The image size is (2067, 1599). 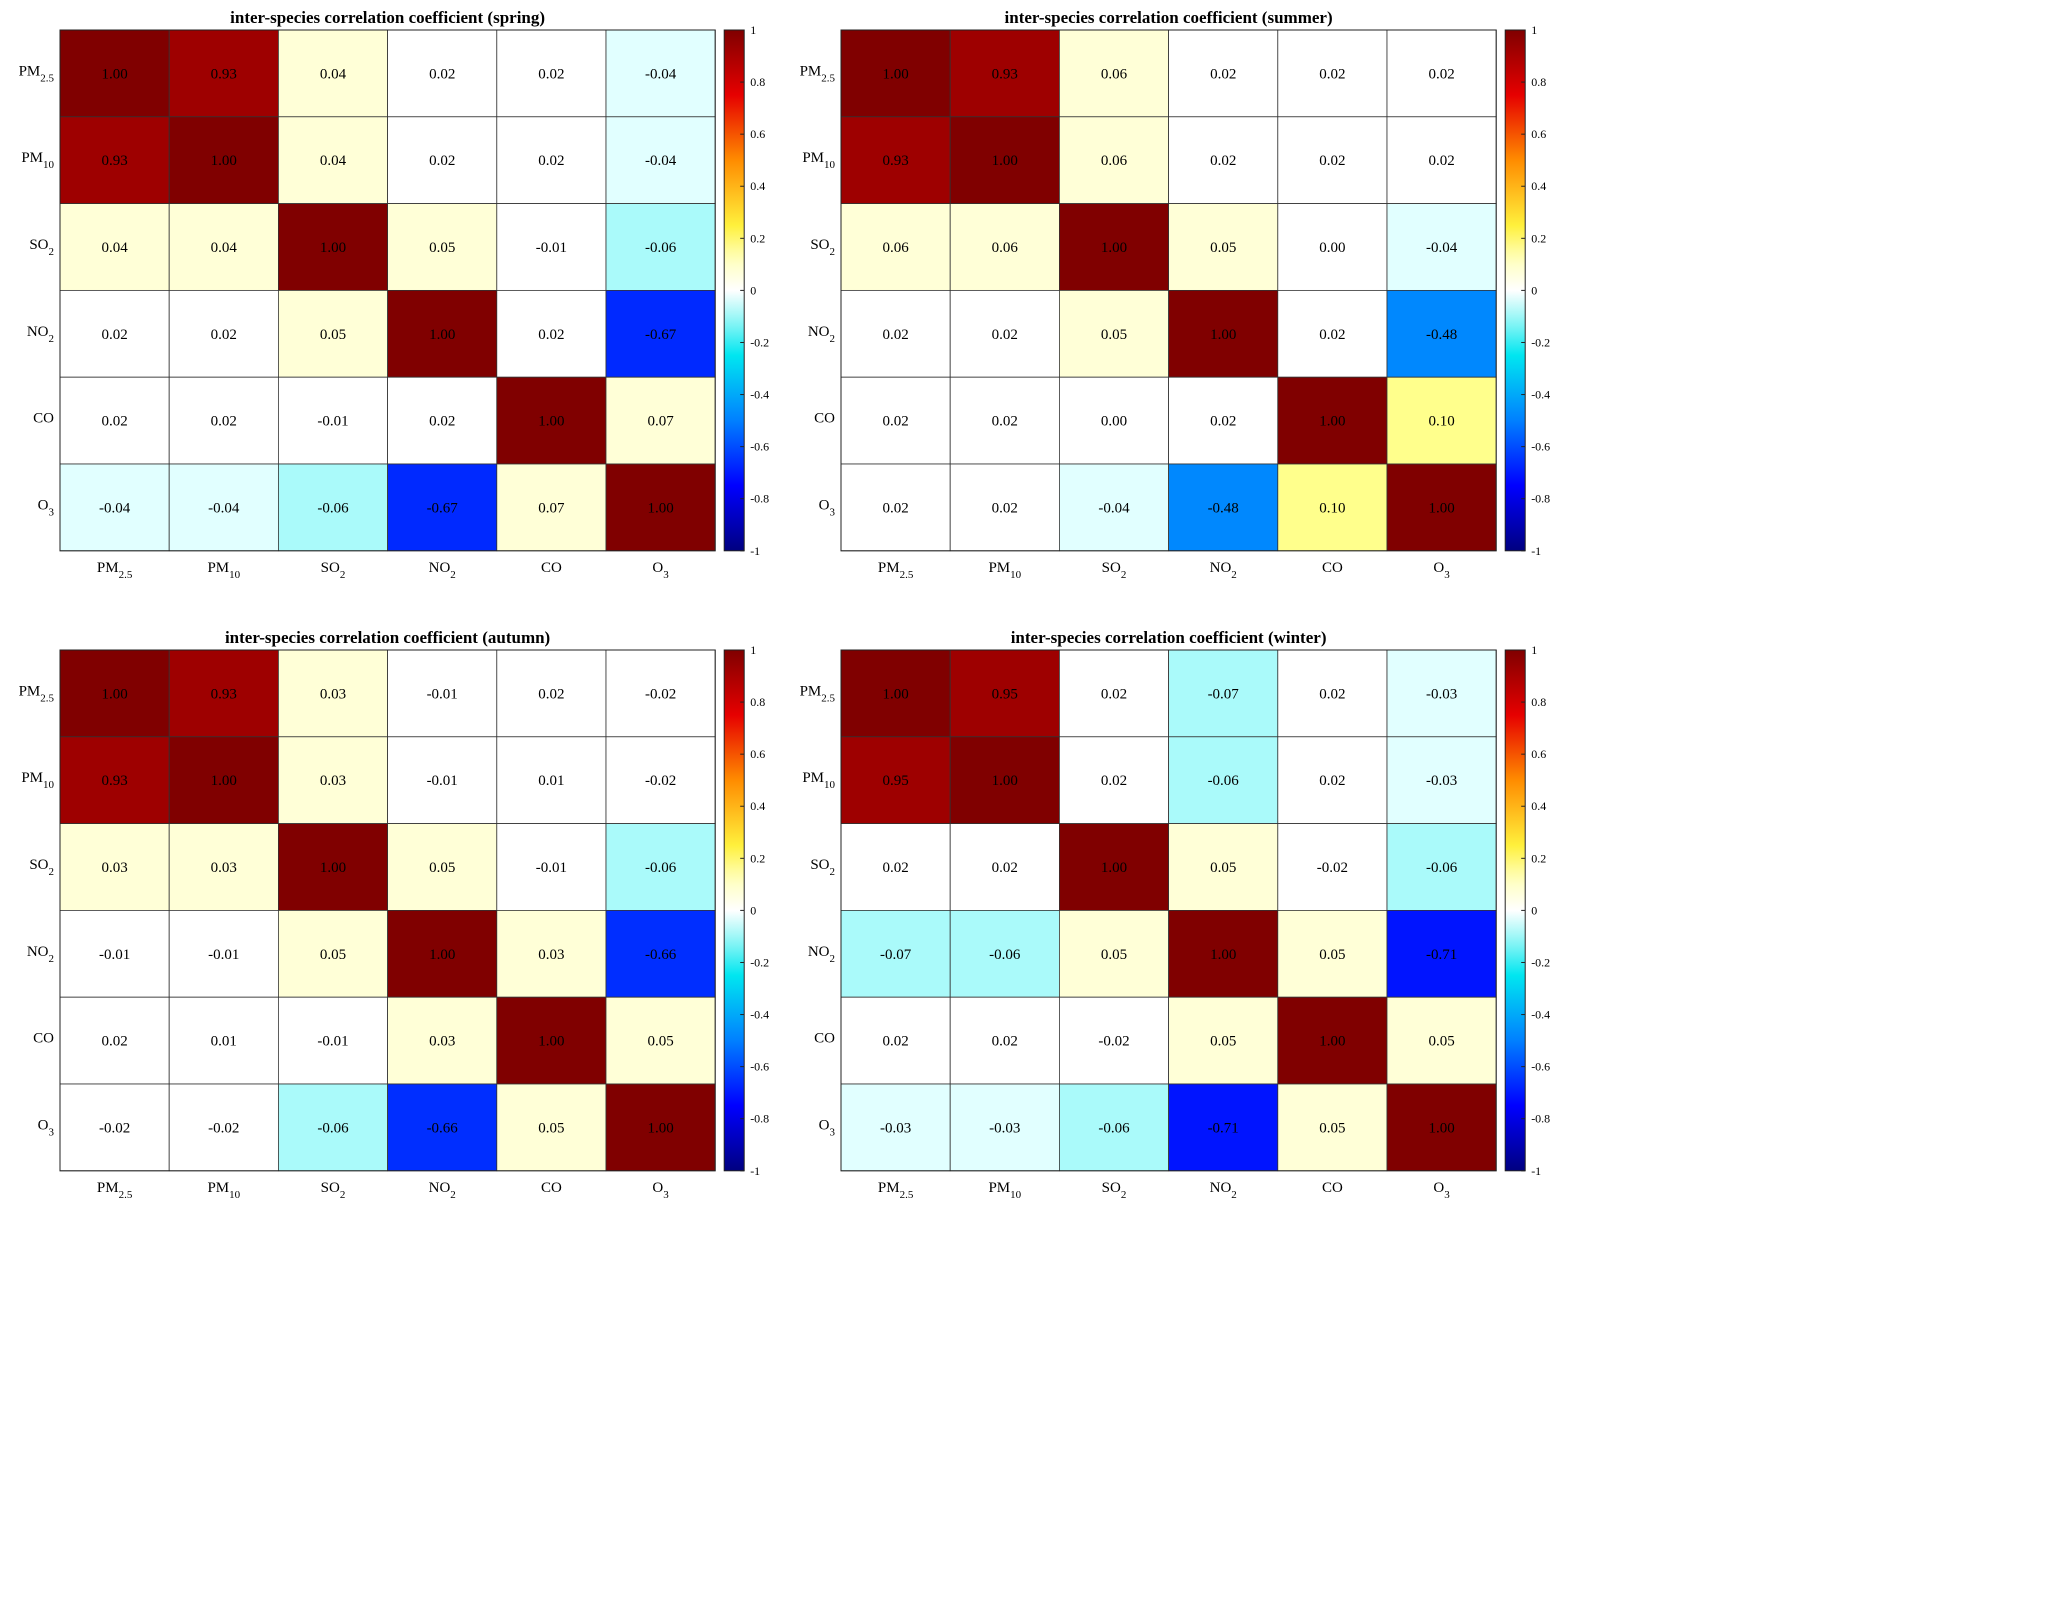 I want to click on cell-value-label: -0.48, so click(x=1223, y=508).